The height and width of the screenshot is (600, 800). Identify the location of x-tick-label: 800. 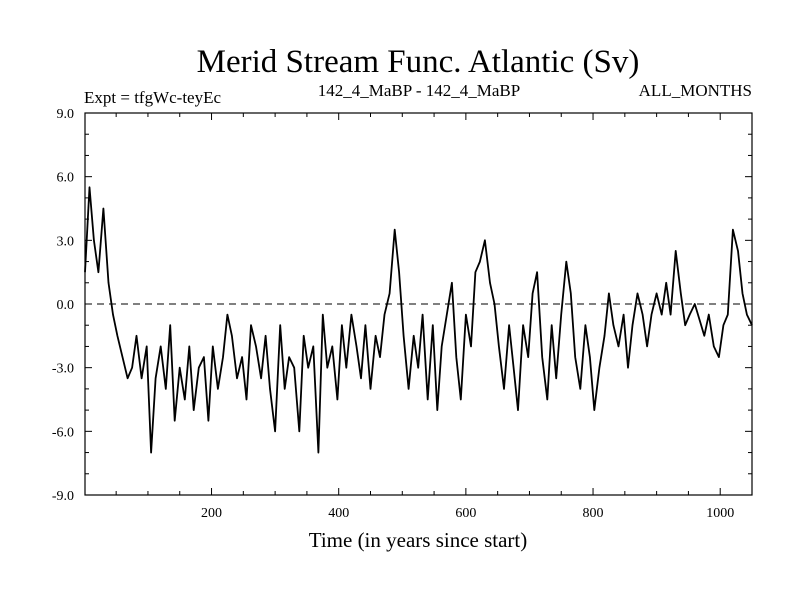
(593, 513).